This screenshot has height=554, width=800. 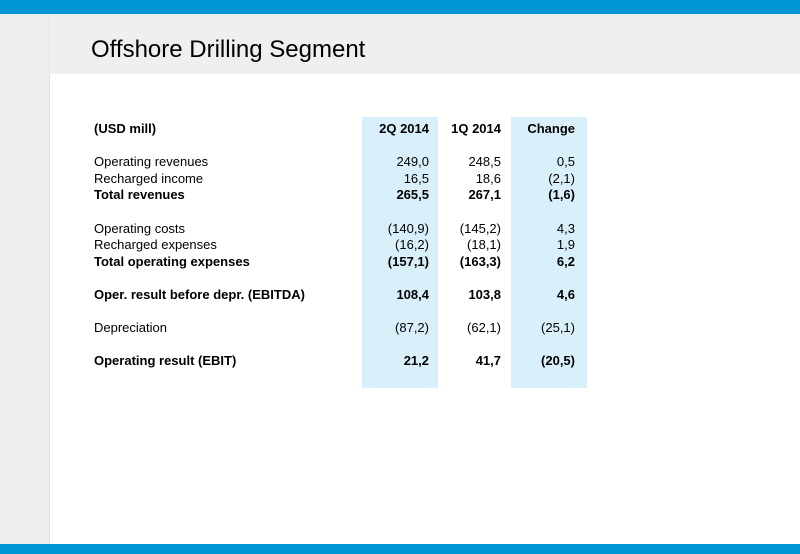 What do you see at coordinates (558, 360) in the screenshot?
I see `cell-change: (20,5)` at bounding box center [558, 360].